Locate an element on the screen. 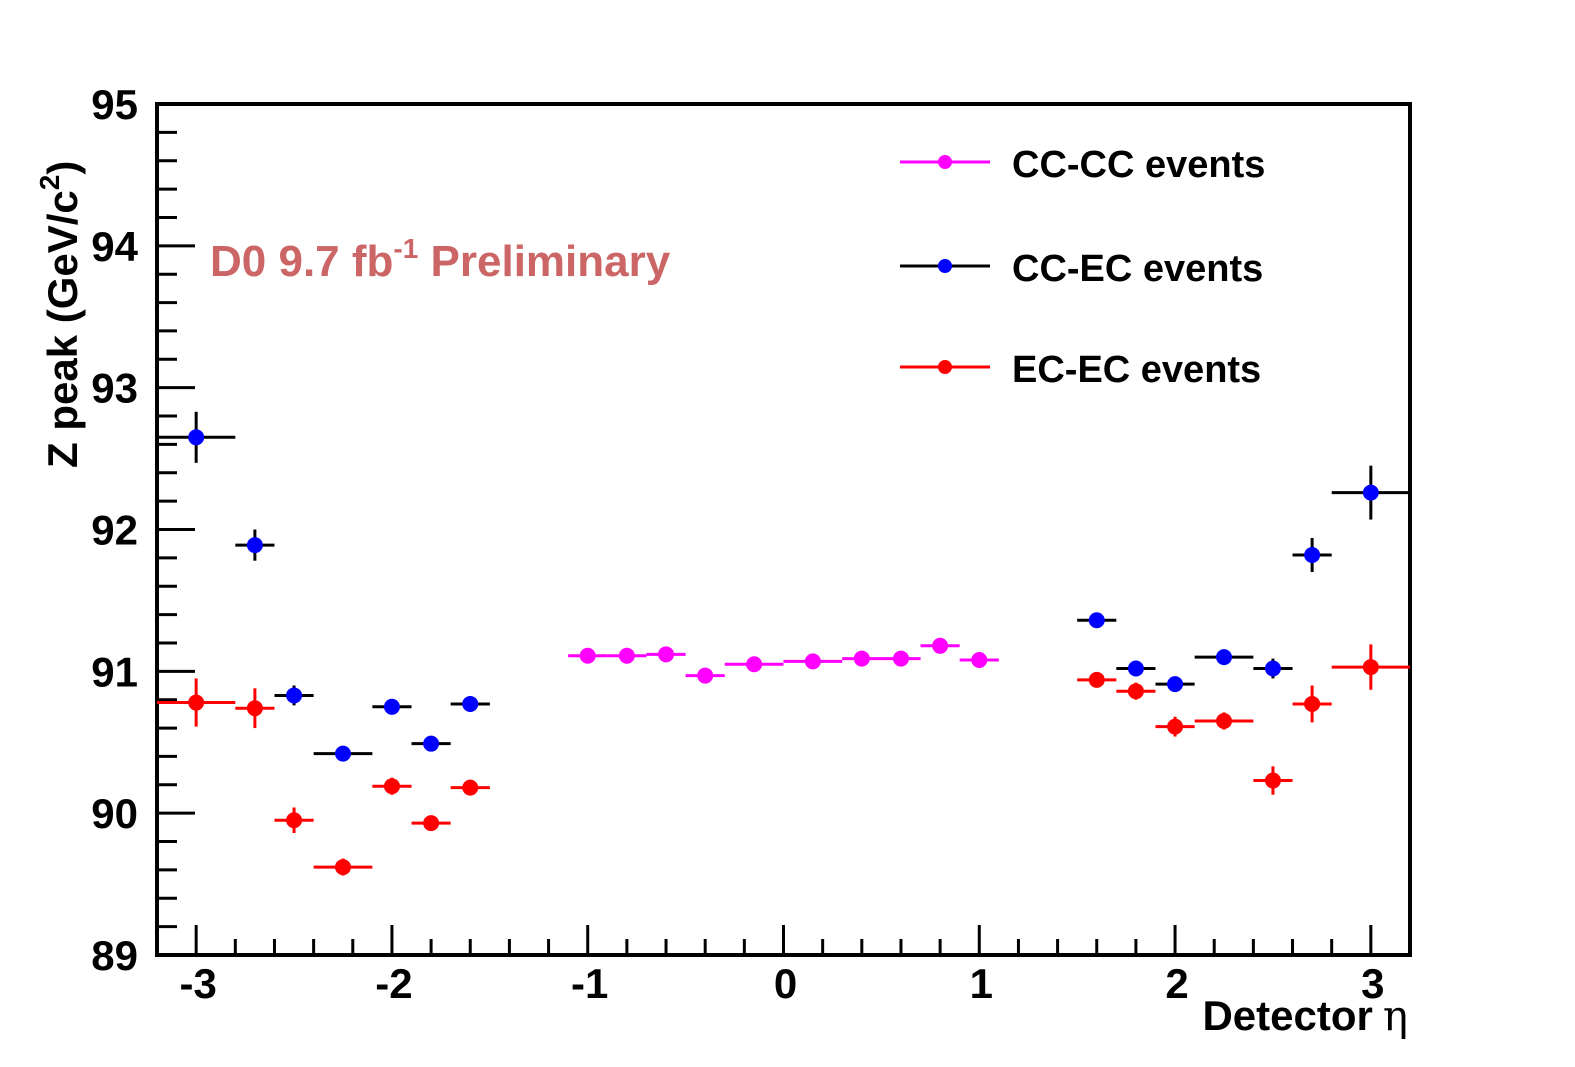 The width and height of the screenshot is (1575, 1067). y-axis-title: Z peak (GeV/c2) is located at coordinates (60, 314).